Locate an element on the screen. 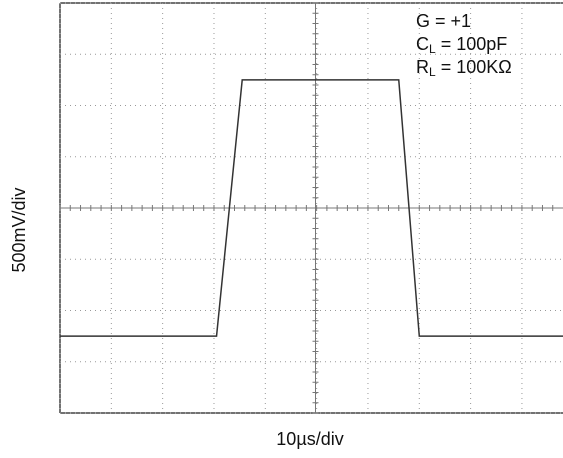 This screenshot has width=563, height=458. annotation: RL = 100KΩ is located at coordinates (464, 68).